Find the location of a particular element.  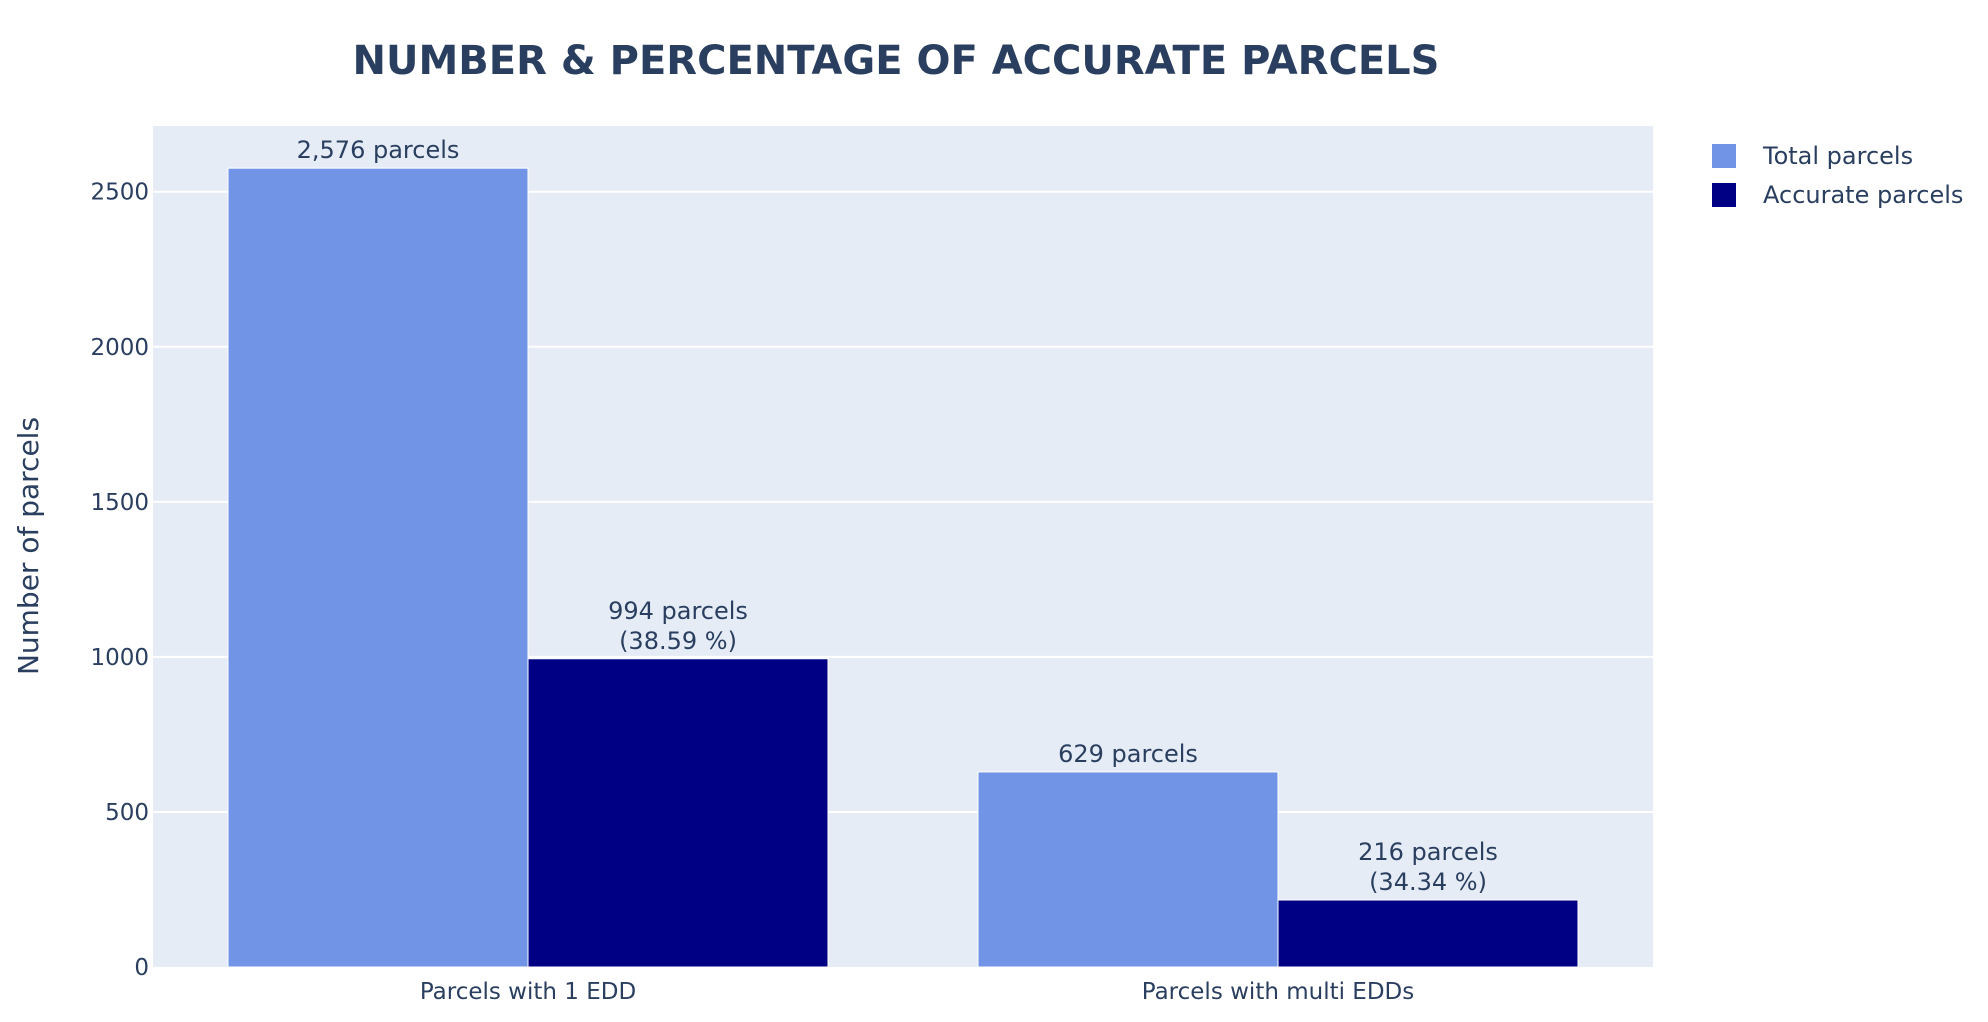

legend-swatch-total is located at coordinates (1724, 156).